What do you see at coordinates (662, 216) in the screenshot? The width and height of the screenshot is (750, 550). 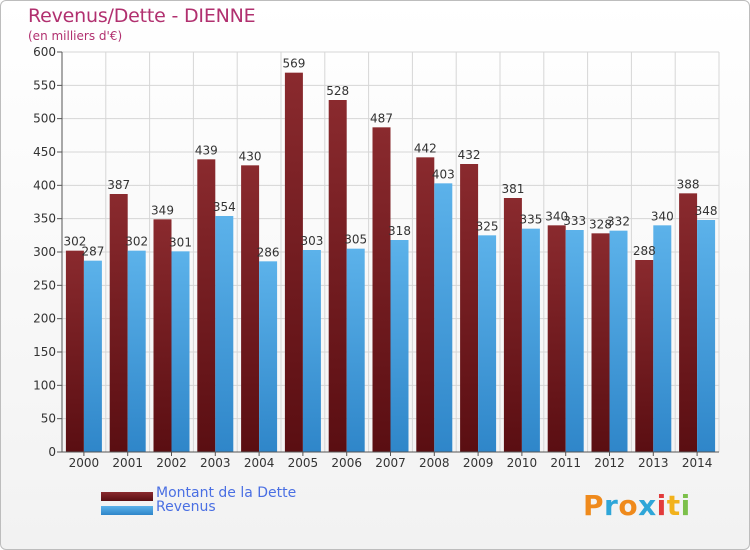 I see `value-label-revenus: 340` at bounding box center [662, 216].